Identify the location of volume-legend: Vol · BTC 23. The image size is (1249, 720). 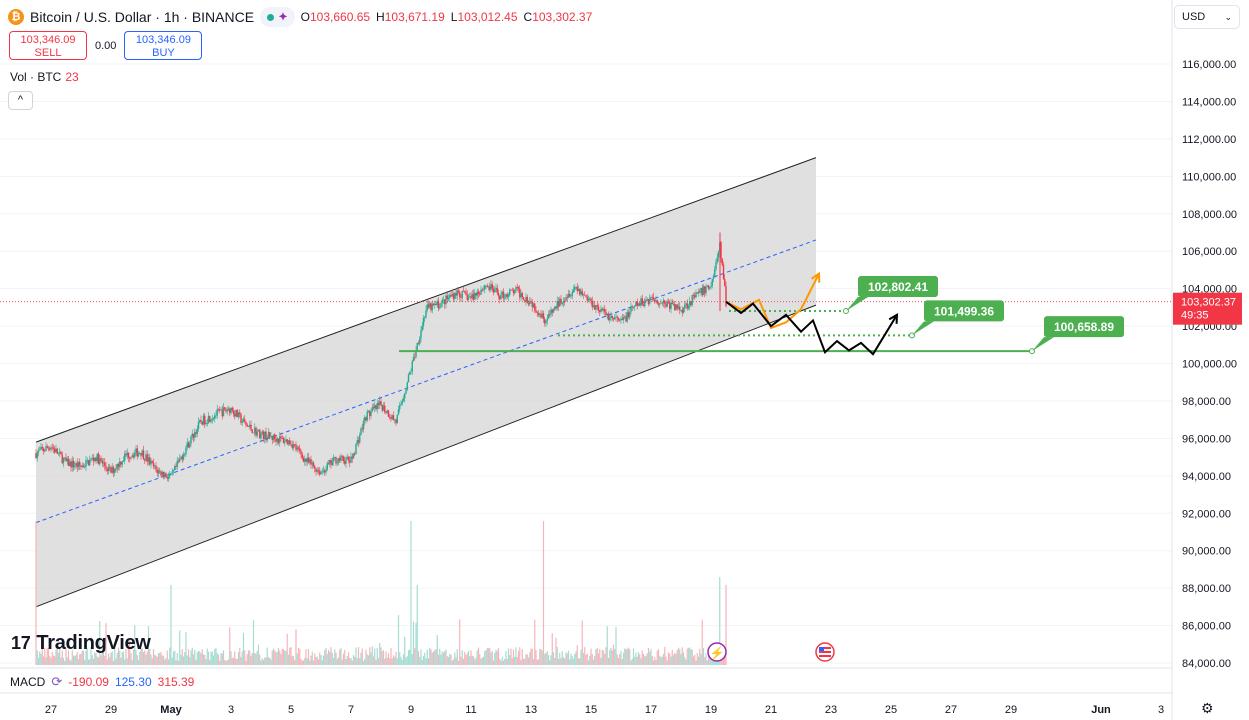
(44, 77).